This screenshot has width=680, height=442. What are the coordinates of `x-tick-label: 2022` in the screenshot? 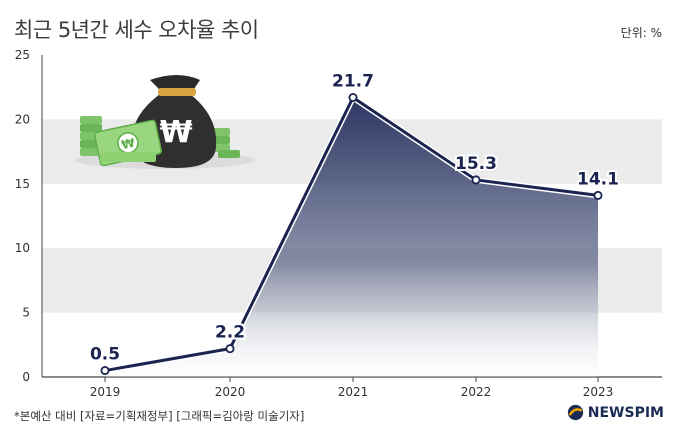 It's located at (476, 392).